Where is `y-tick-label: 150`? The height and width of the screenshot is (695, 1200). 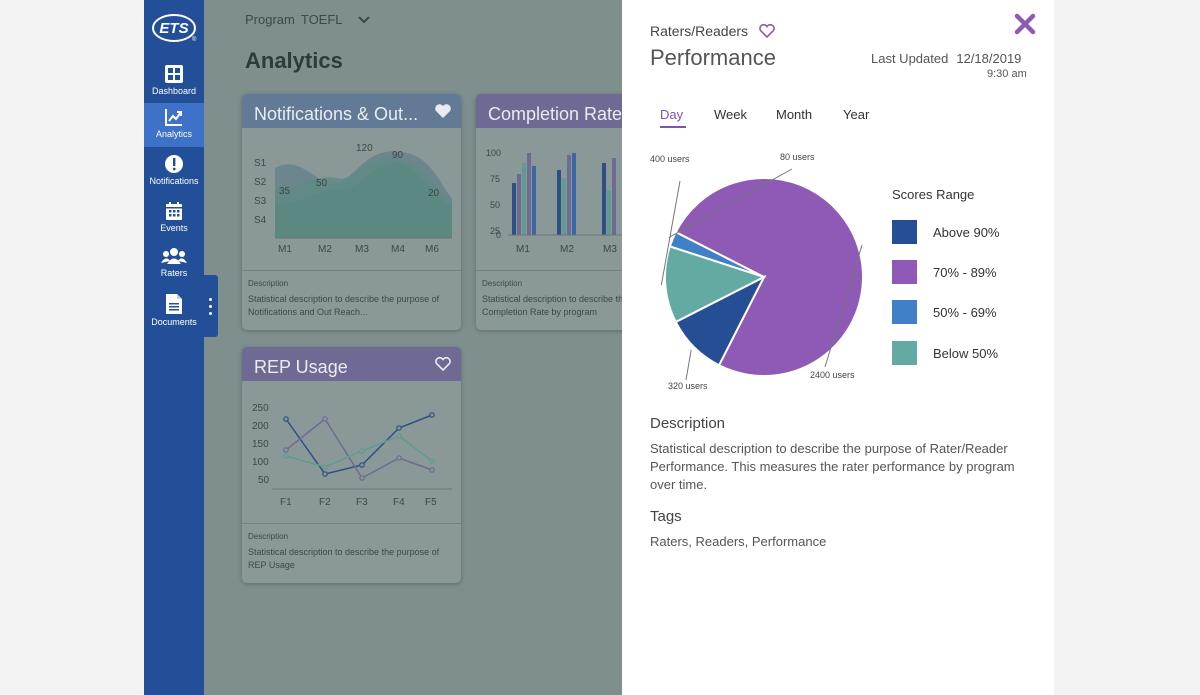
y-tick-label: 150 is located at coordinates (260, 444).